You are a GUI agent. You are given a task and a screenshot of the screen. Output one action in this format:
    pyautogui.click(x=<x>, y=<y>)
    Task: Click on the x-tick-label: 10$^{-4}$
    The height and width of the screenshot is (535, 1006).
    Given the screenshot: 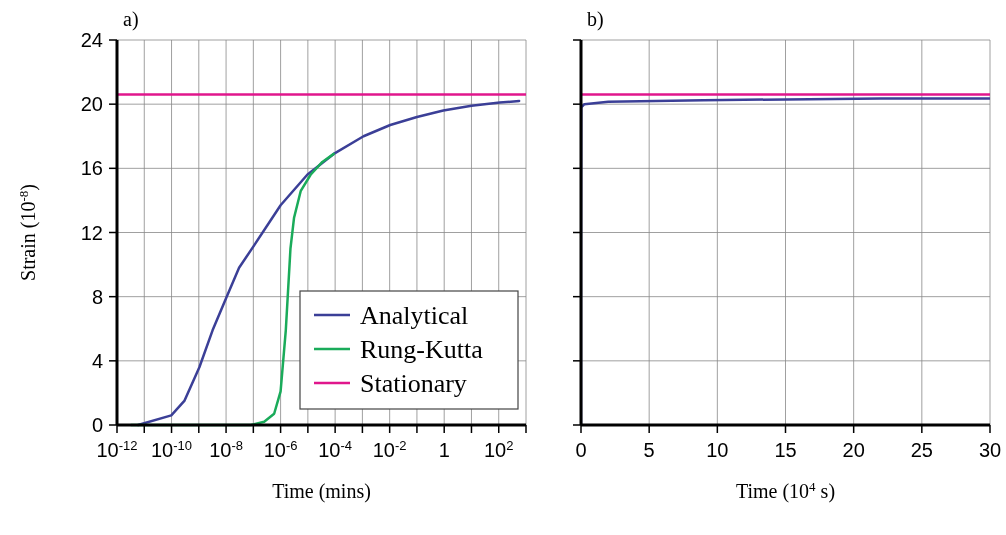 What is the action you would take?
    pyautogui.click(x=335, y=449)
    